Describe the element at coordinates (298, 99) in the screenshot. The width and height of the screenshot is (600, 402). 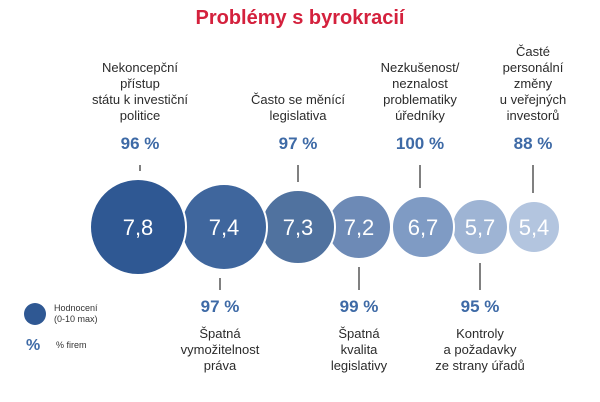
I see `category-label-3-line-1: Často se měnící` at that location.